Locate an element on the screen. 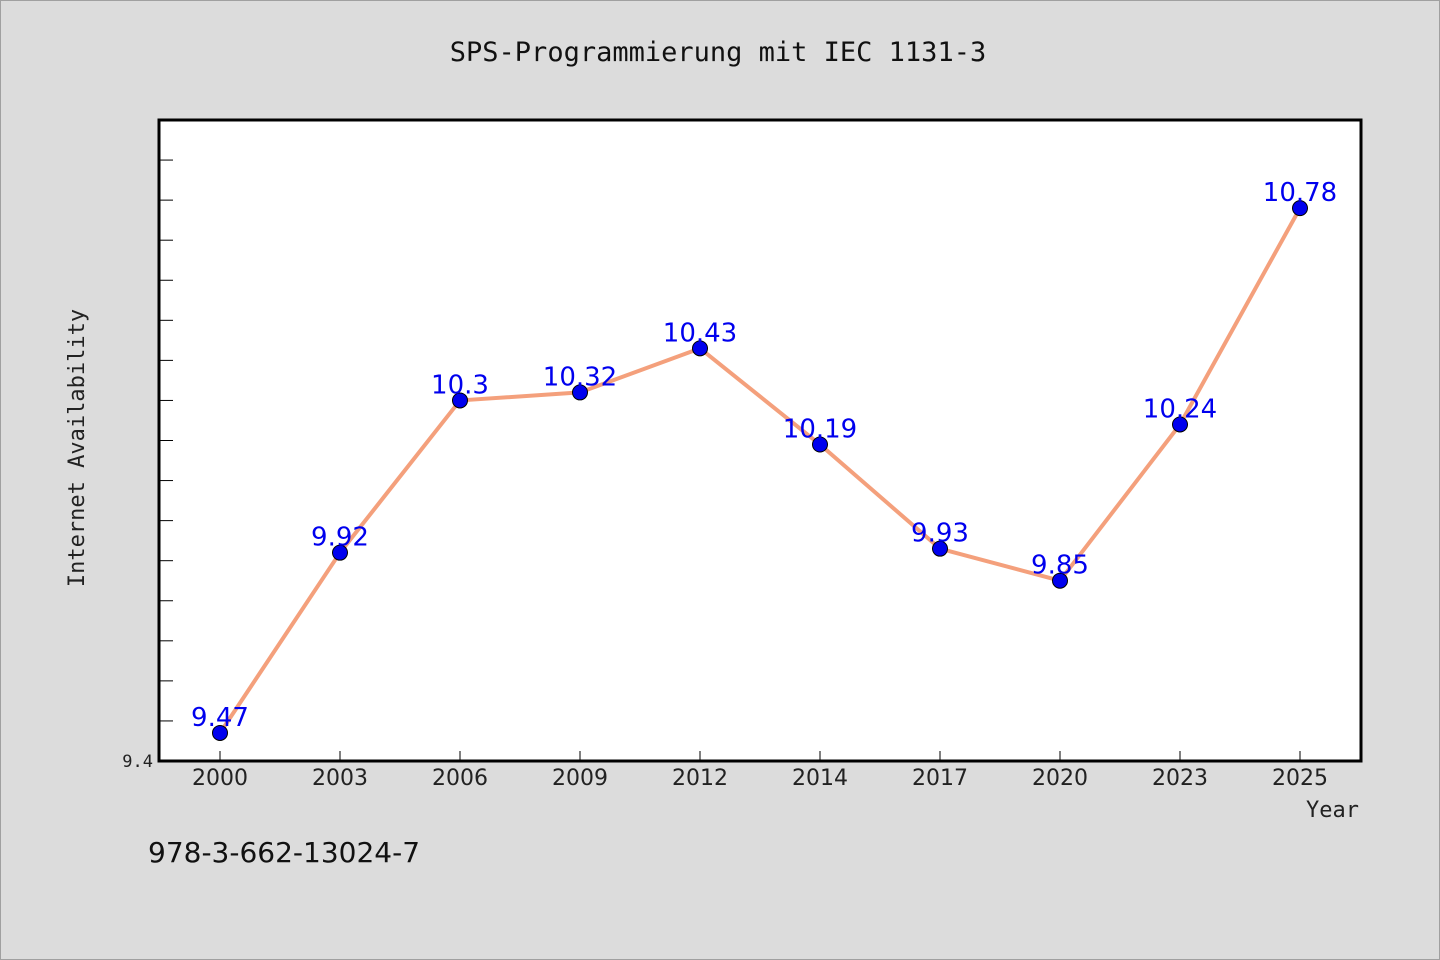 Image resolution: width=1440 pixels, height=960 pixels. data-label: 9.92 is located at coordinates (340, 538).